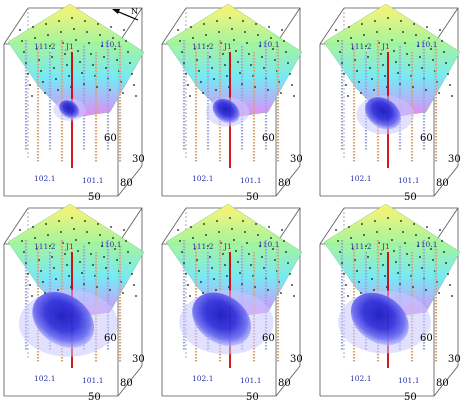 Image resolution: width=474 pixels, height=407 pixels. I want to click on panel-1: 111.2 J1 110.1 102.1 101.1 60 30 80 50, so click(74, 103).